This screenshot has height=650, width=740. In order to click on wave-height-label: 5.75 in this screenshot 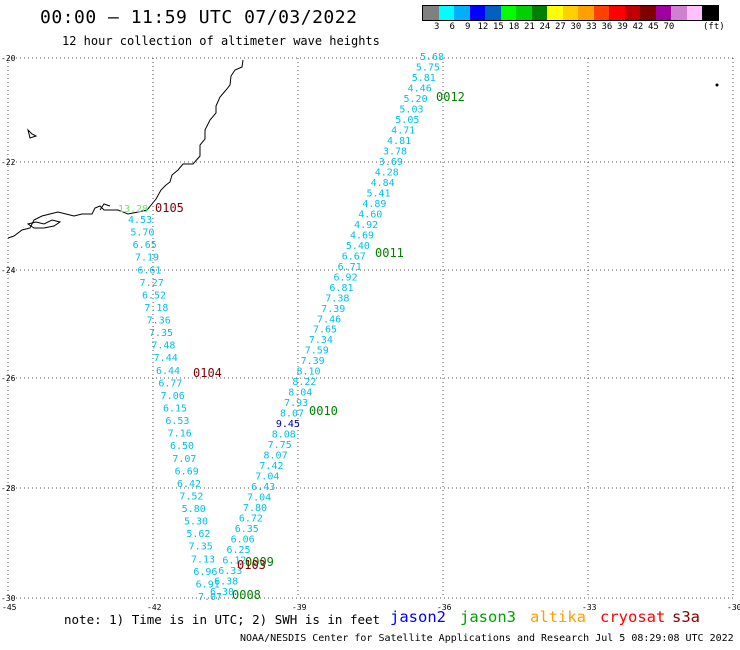, I will do `click(428, 67)`.